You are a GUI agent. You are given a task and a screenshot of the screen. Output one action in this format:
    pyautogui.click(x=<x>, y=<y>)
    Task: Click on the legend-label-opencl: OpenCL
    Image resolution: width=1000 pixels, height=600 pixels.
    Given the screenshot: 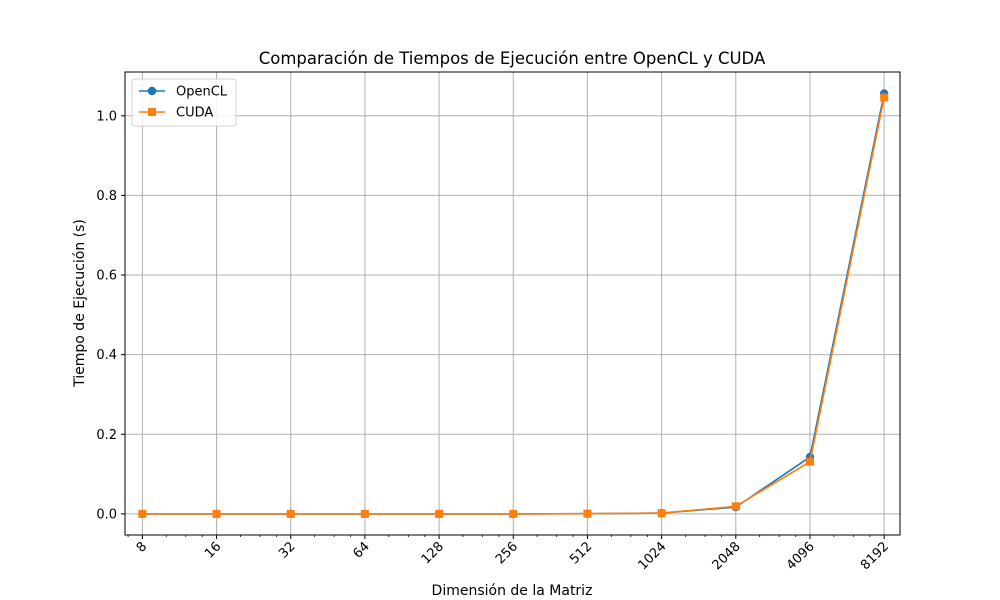 What is the action you would take?
    pyautogui.click(x=202, y=92)
    